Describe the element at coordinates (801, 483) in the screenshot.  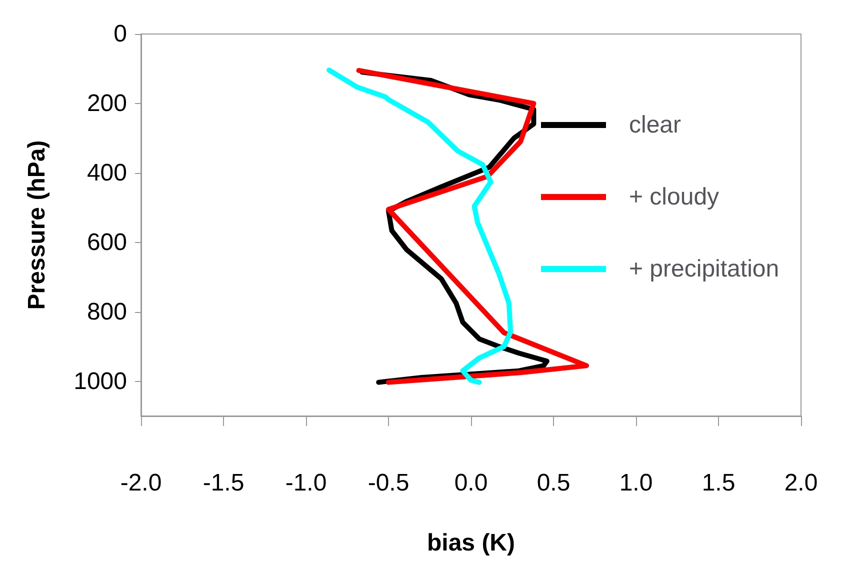
I see `x-tick-label: 2.0` at that location.